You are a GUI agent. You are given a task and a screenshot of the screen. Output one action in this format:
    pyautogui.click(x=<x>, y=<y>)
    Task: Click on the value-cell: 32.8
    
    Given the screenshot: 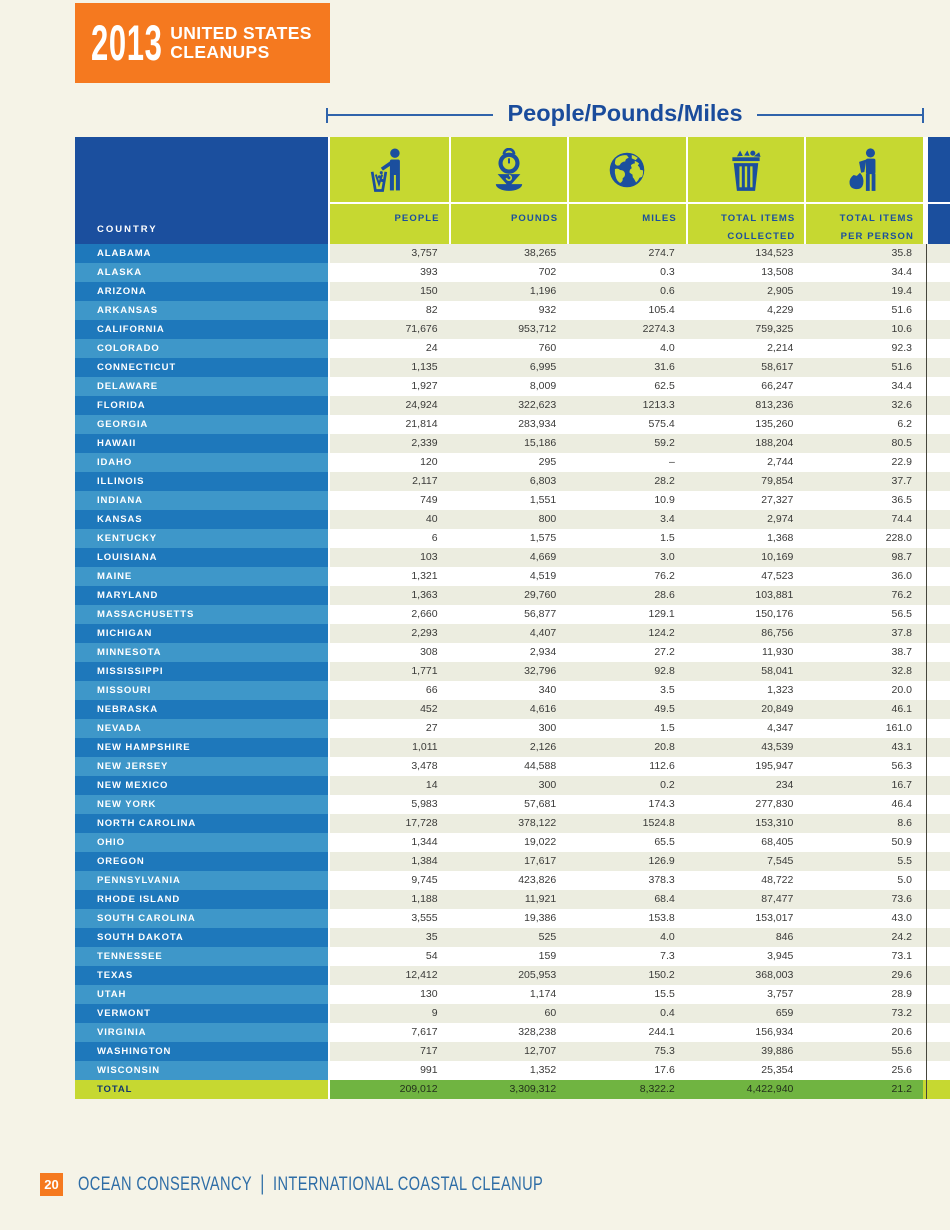 What is the action you would take?
    pyautogui.click(x=901, y=671)
    